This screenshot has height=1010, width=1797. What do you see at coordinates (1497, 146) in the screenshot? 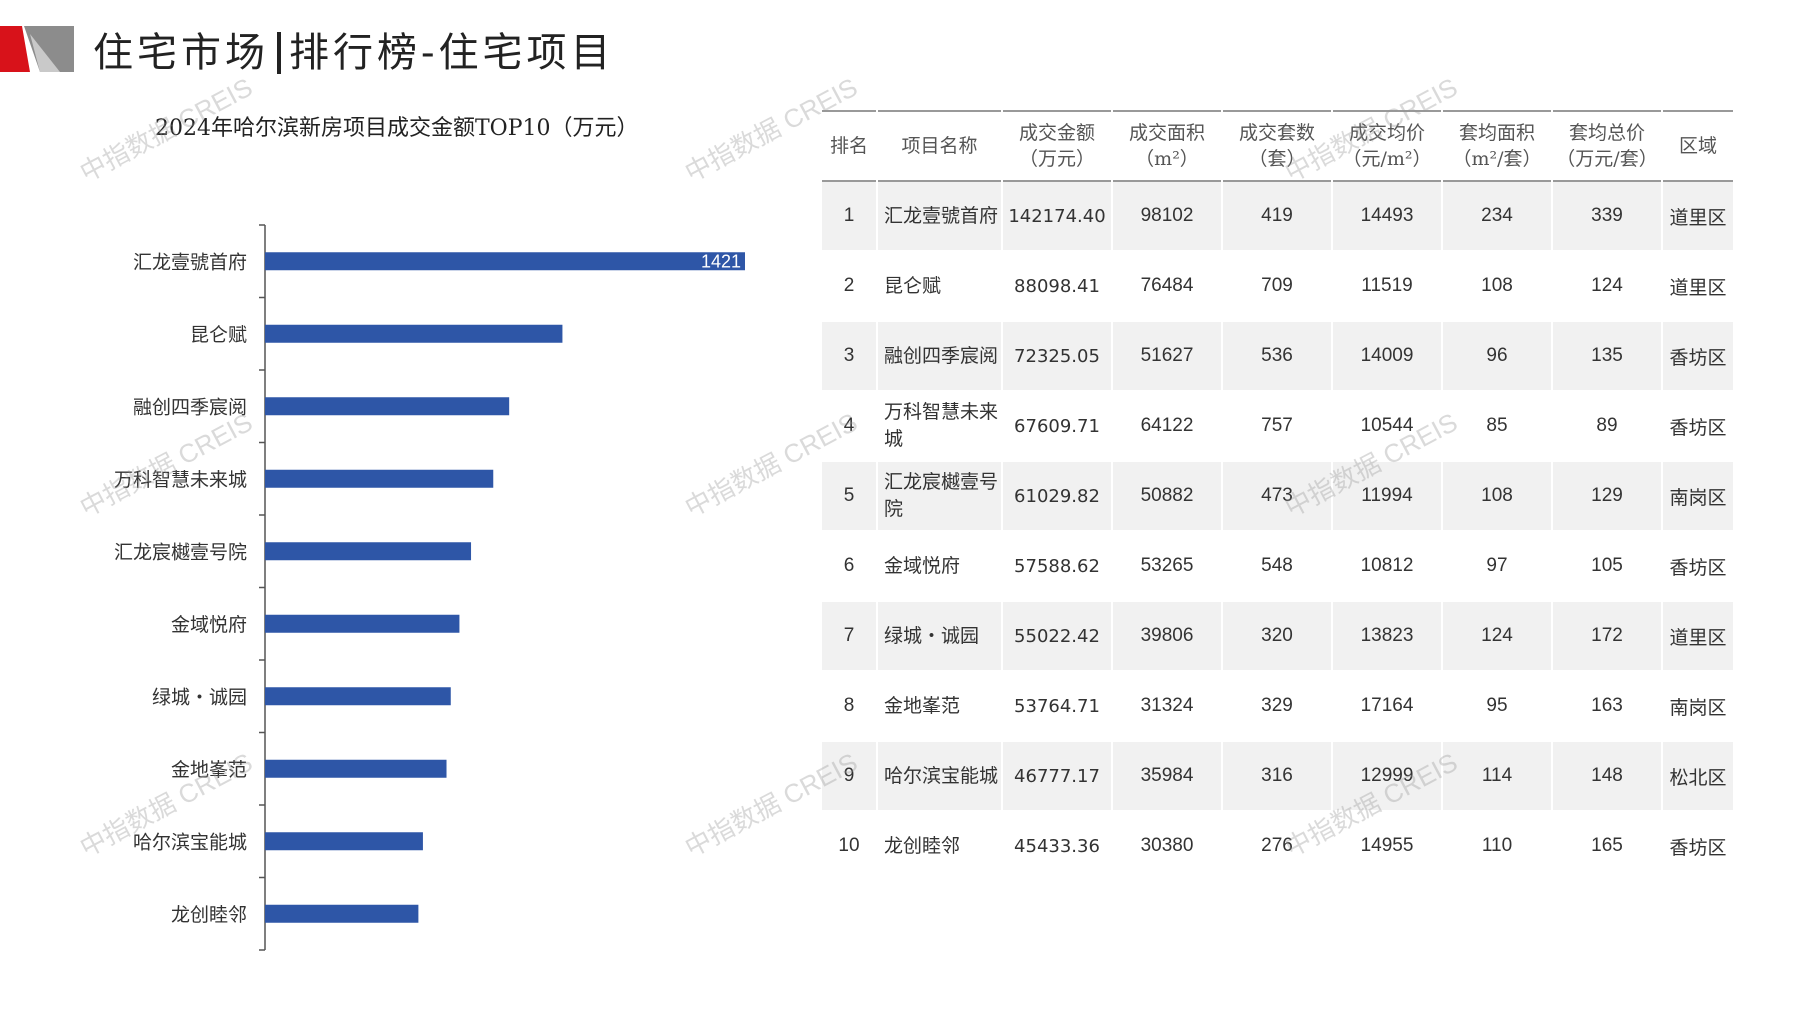
I see `table-header-cell: 套均面积 （m²/套）` at bounding box center [1497, 146].